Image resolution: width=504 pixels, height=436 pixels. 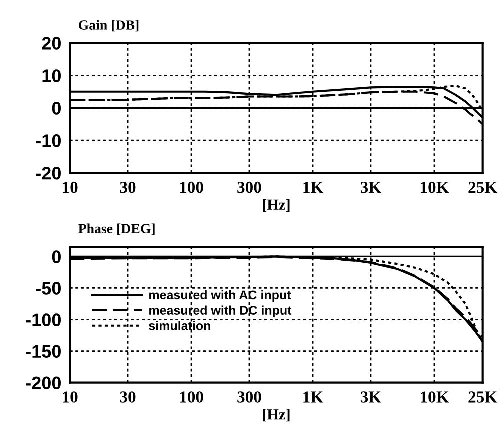 I want to click on y-tick-label: -50, so click(x=48, y=288).